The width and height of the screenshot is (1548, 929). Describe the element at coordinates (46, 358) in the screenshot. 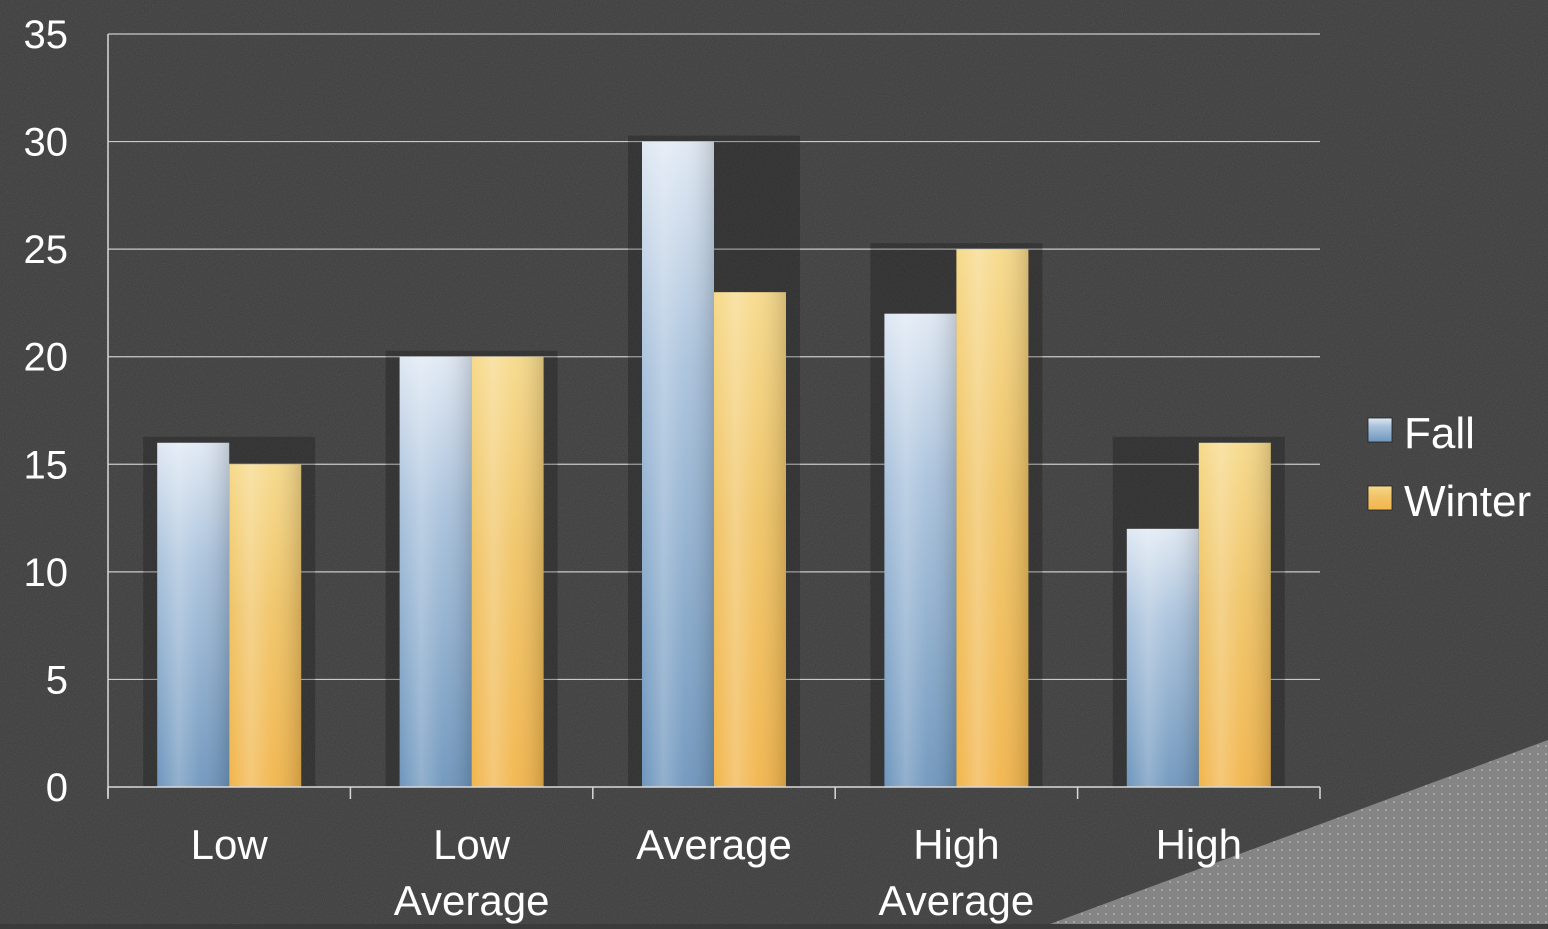

I see `y-tick-label: 20` at that location.